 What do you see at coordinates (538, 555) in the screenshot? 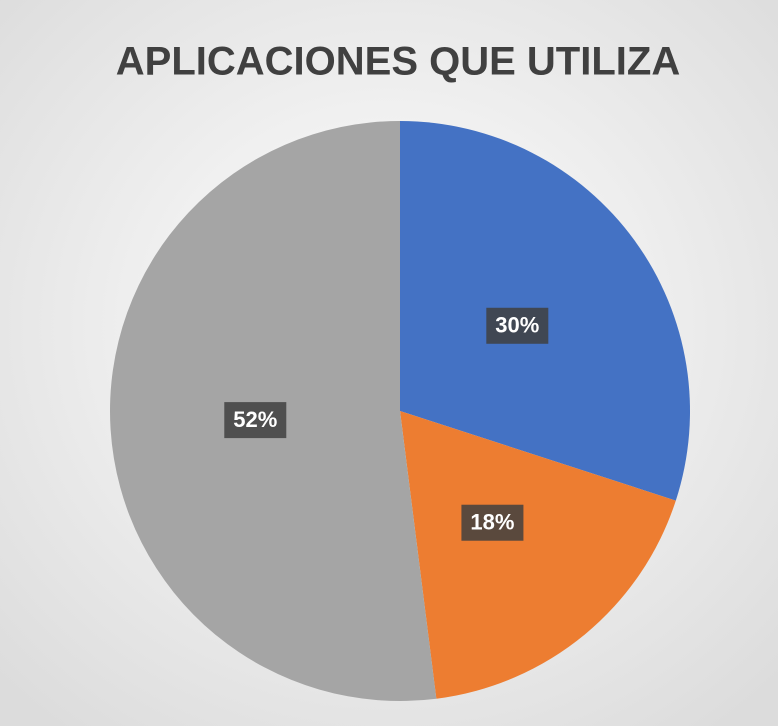
I see `pie-slice` at bounding box center [538, 555].